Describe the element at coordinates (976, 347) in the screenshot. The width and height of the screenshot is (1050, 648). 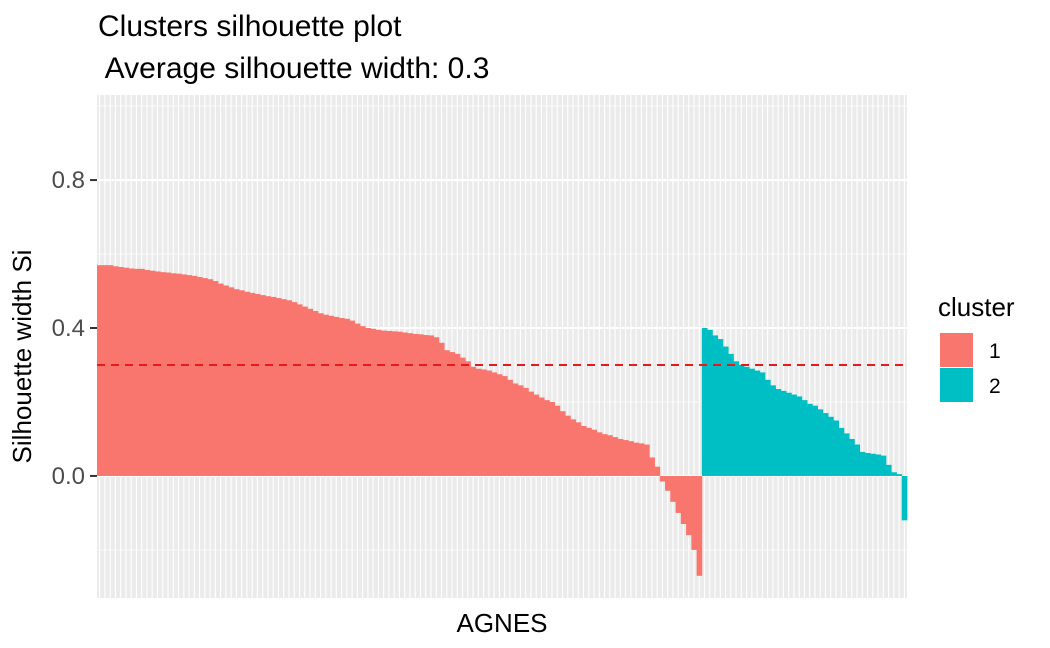
I see `legend: cluster 1 2` at that location.